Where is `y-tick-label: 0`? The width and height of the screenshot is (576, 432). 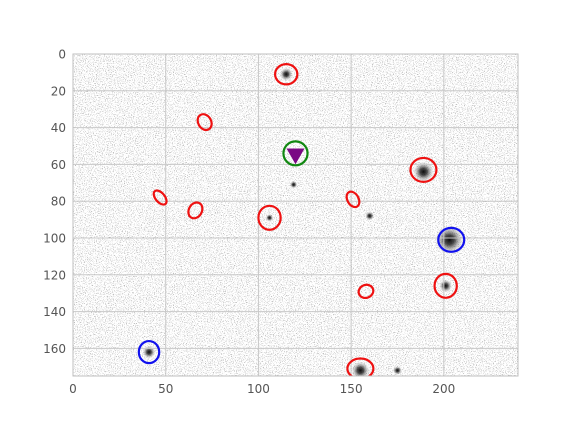
y-tick-label: 0 is located at coordinates (62, 55).